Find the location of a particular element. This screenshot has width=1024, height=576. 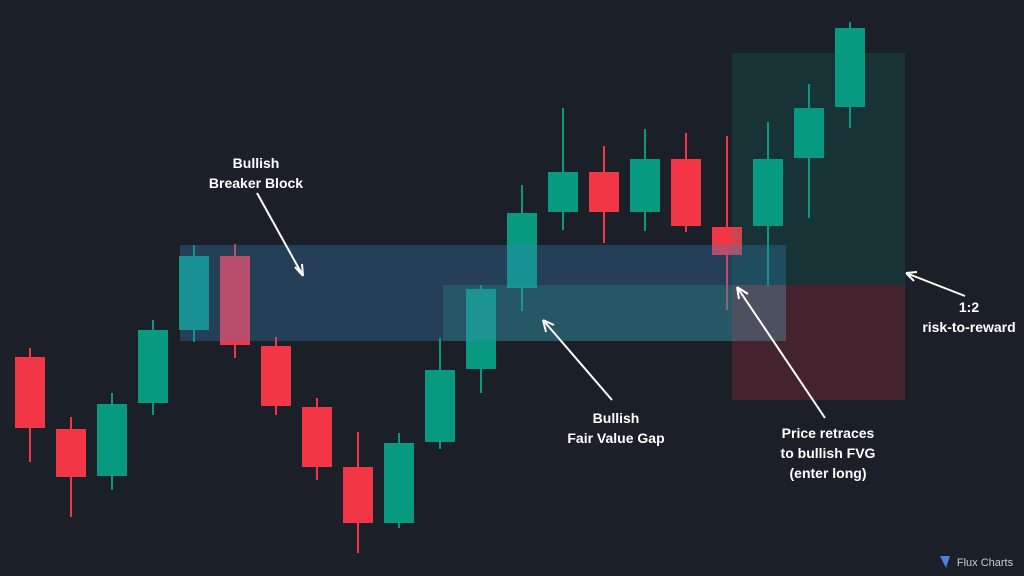

logo-icon is located at coordinates (945, 562).